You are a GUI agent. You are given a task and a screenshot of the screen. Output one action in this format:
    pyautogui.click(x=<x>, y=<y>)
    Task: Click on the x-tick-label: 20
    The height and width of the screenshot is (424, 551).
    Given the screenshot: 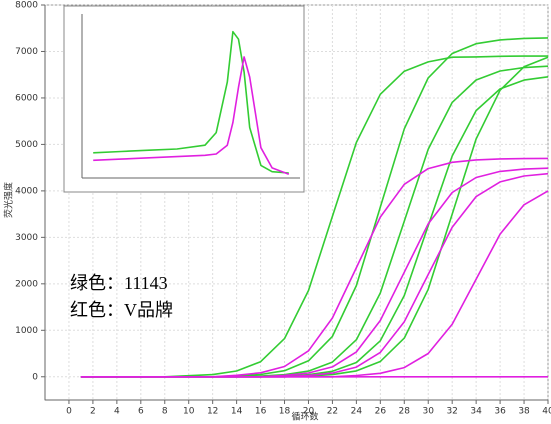 What is the action you would take?
    pyautogui.click(x=309, y=412)
    